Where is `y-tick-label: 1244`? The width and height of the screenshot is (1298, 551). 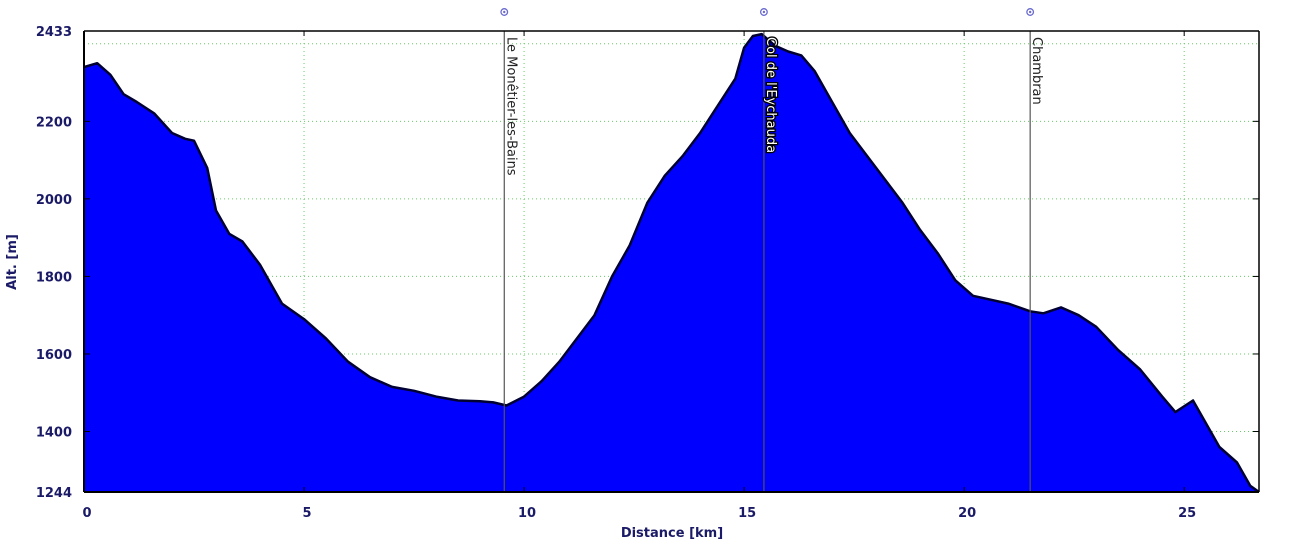 y-tick-label: 1244 is located at coordinates (54, 493).